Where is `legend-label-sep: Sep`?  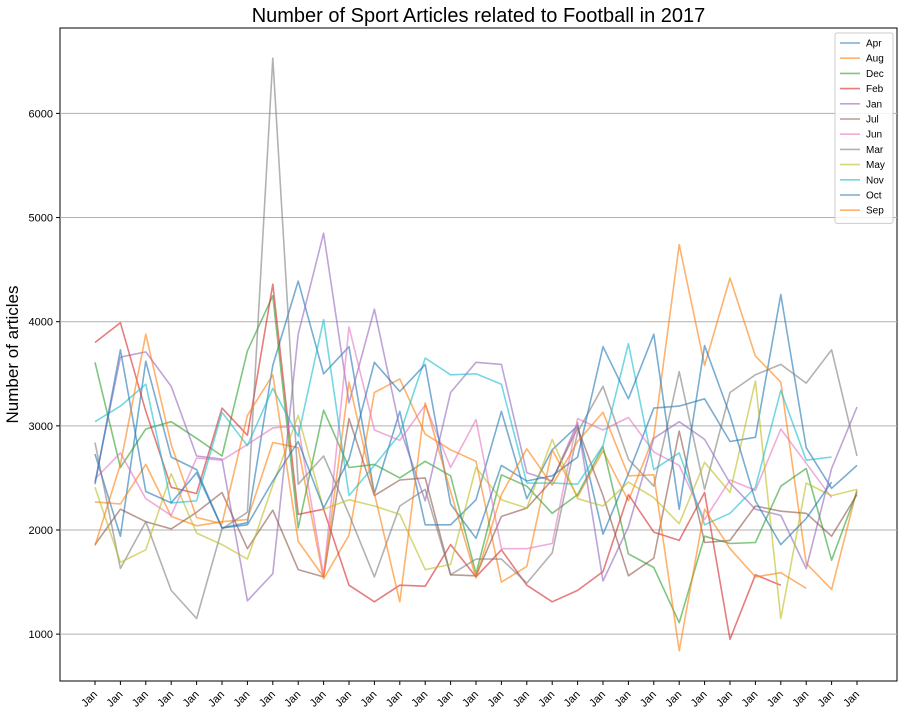
legend-label-sep: Sep is located at coordinates (875, 211).